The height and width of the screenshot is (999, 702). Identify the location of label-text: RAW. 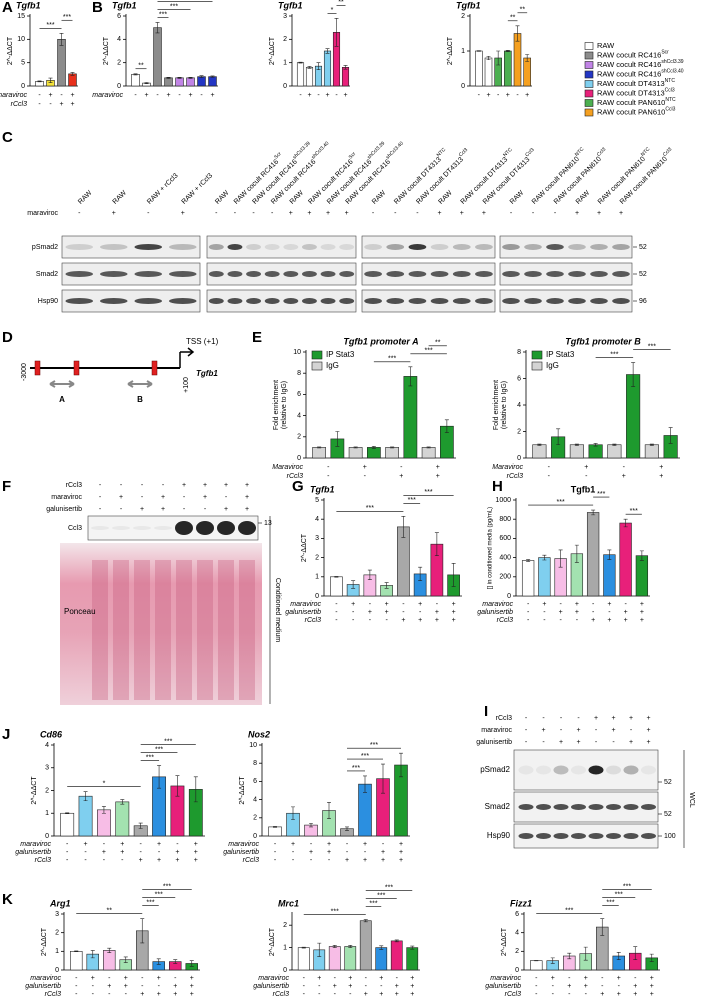
(445, 197).